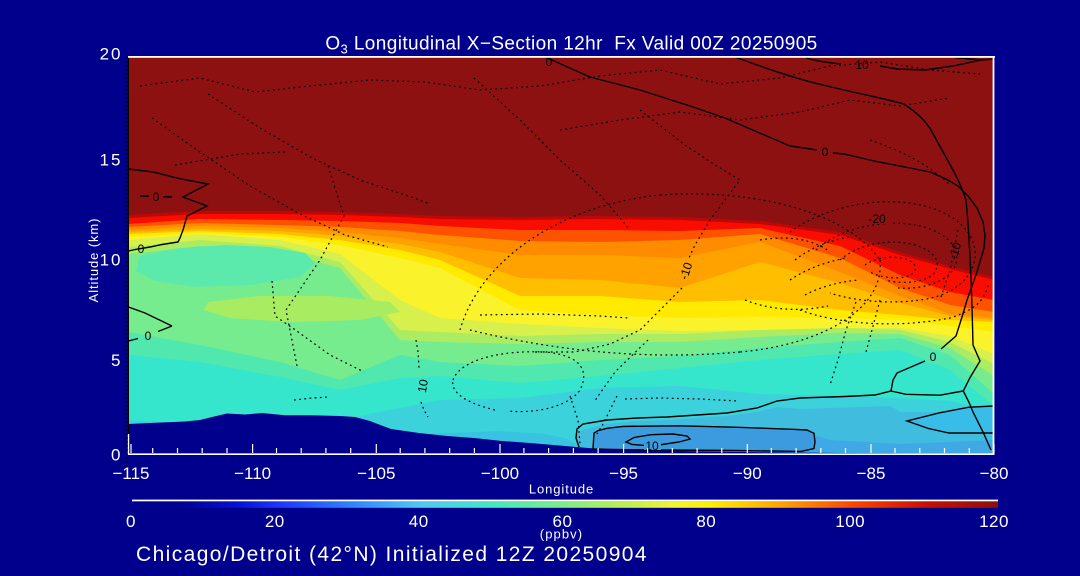 Image resolution: width=1080 pixels, height=576 pixels. I want to click on svg-text: Altitude (km), so click(93, 260).